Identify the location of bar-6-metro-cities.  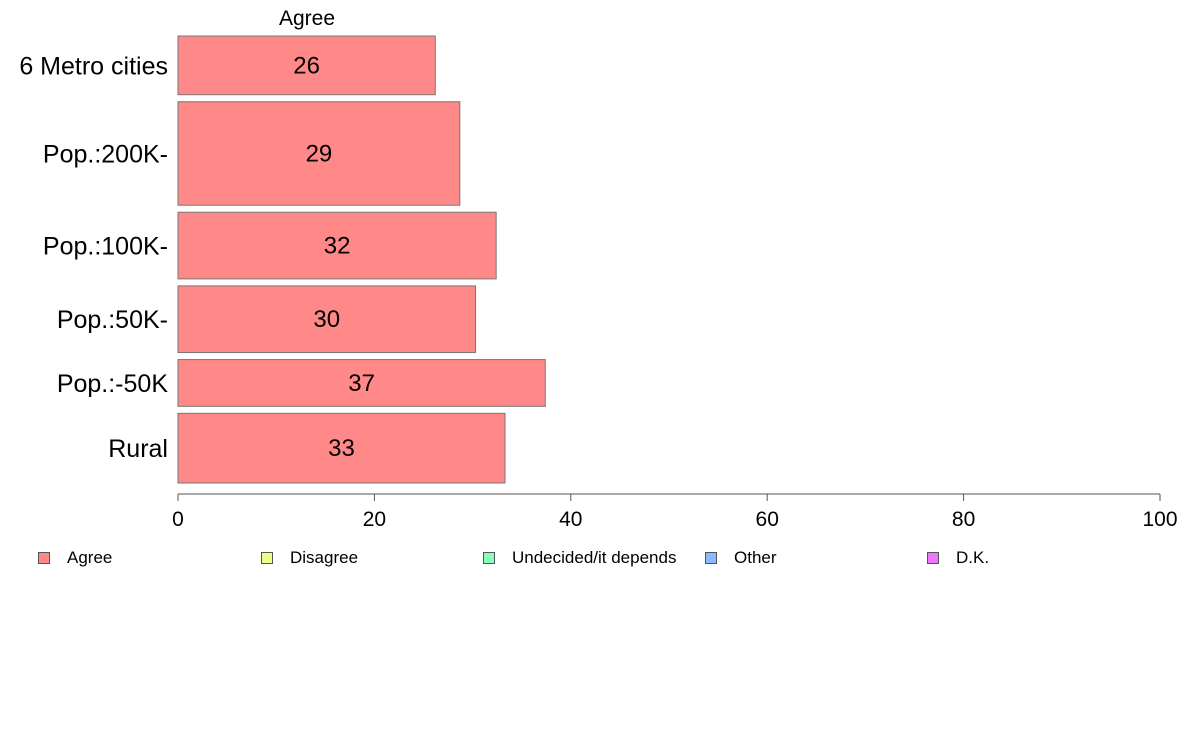
(306, 65).